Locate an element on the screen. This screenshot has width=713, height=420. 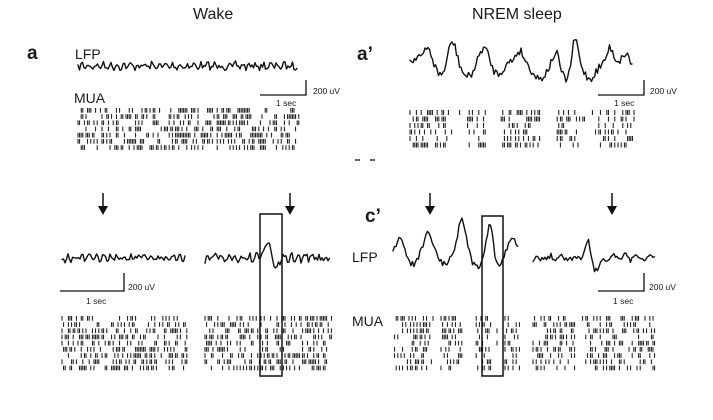
lfp-trace-b-left is located at coordinates (123, 258).